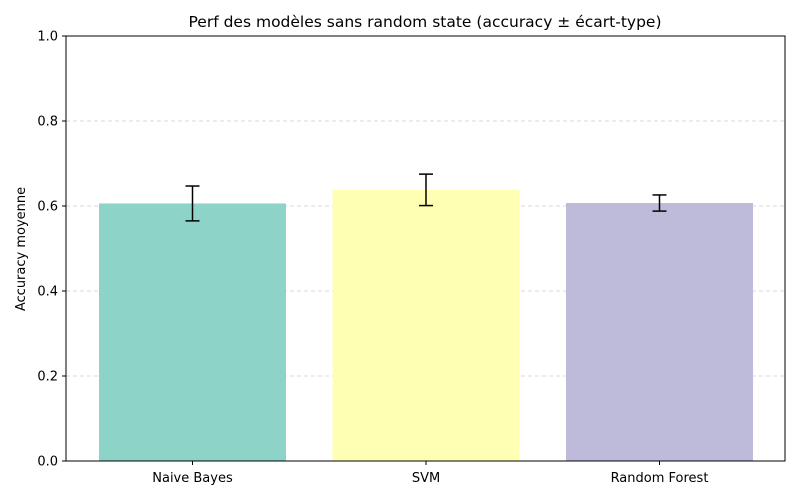  What do you see at coordinates (47, 292) in the screenshot?
I see `y-tick-label: 0.4` at bounding box center [47, 292].